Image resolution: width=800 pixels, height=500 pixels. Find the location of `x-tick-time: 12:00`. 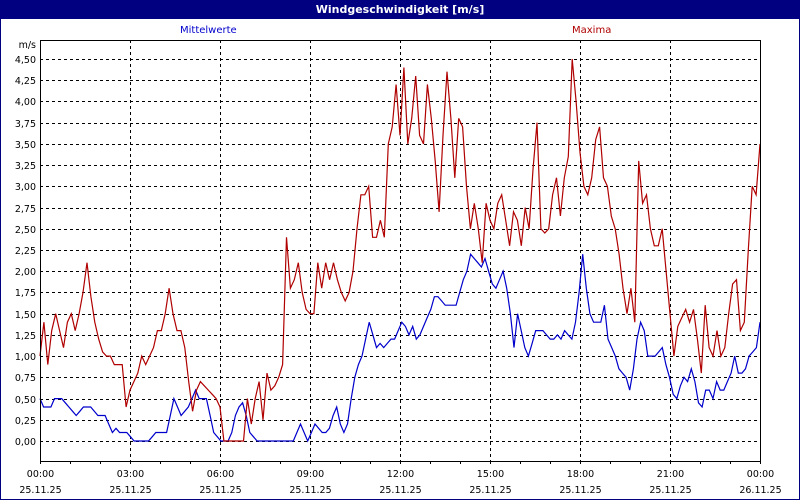

x-tick-time: 12:00 is located at coordinates (400, 474).